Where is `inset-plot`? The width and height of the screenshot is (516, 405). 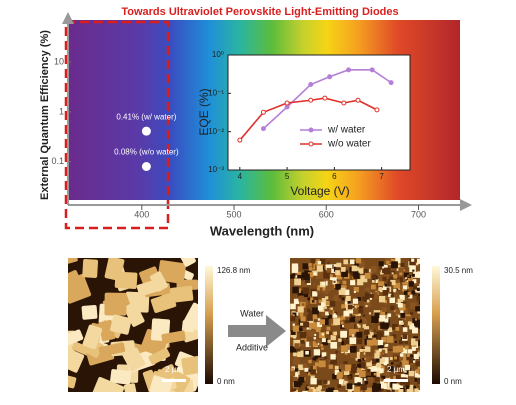 inset-plot is located at coordinates (319, 112).